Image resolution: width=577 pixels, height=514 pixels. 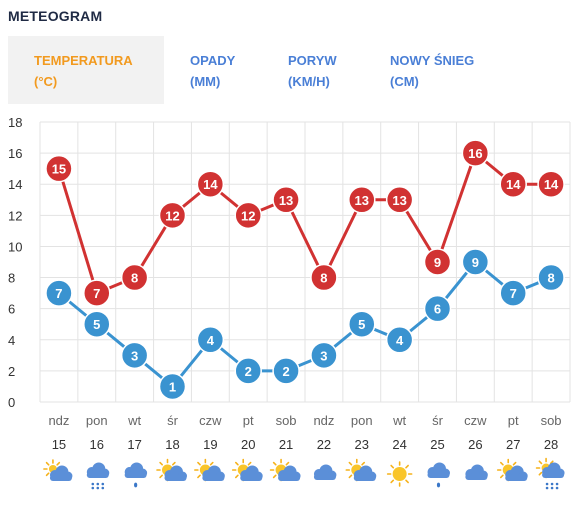 What do you see at coordinates (437, 444) in the screenshot?
I see `day-date-label: 25` at bounding box center [437, 444].